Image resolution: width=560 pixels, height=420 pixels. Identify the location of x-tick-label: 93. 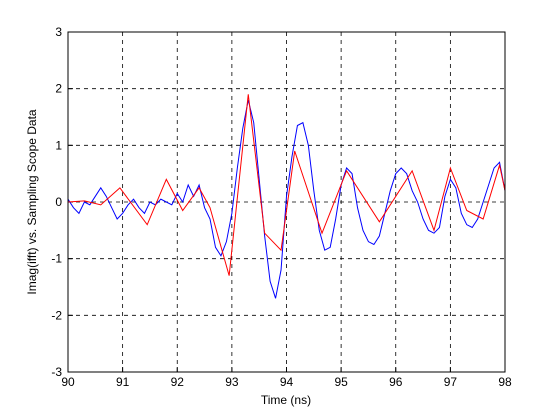
(232, 382).